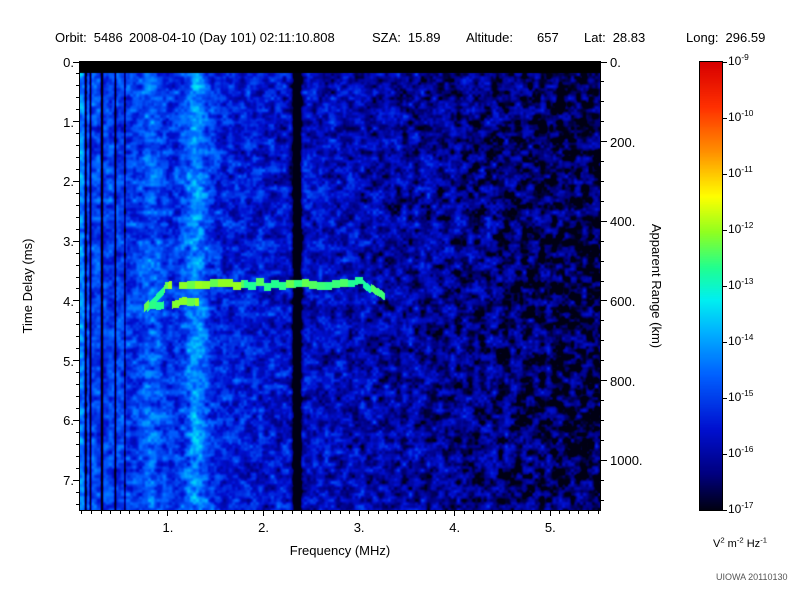 The width and height of the screenshot is (800, 600). What do you see at coordinates (656, 286) in the screenshot?
I see `y-axis-title-right: Apparent Range (km)` at bounding box center [656, 286].